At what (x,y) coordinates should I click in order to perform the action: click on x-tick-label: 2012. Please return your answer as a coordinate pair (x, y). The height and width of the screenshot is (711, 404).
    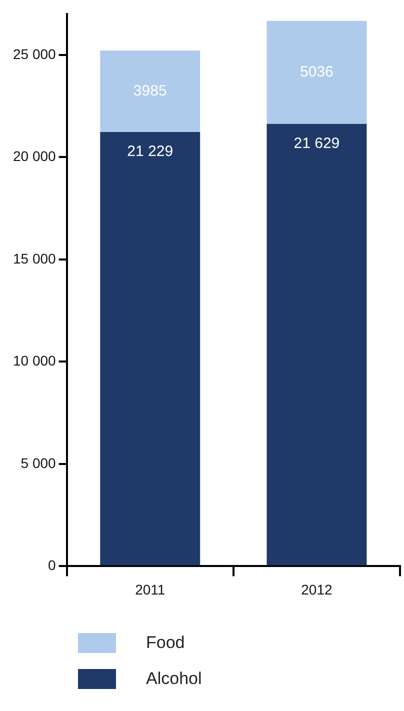
    Looking at the image, I should click on (316, 589).